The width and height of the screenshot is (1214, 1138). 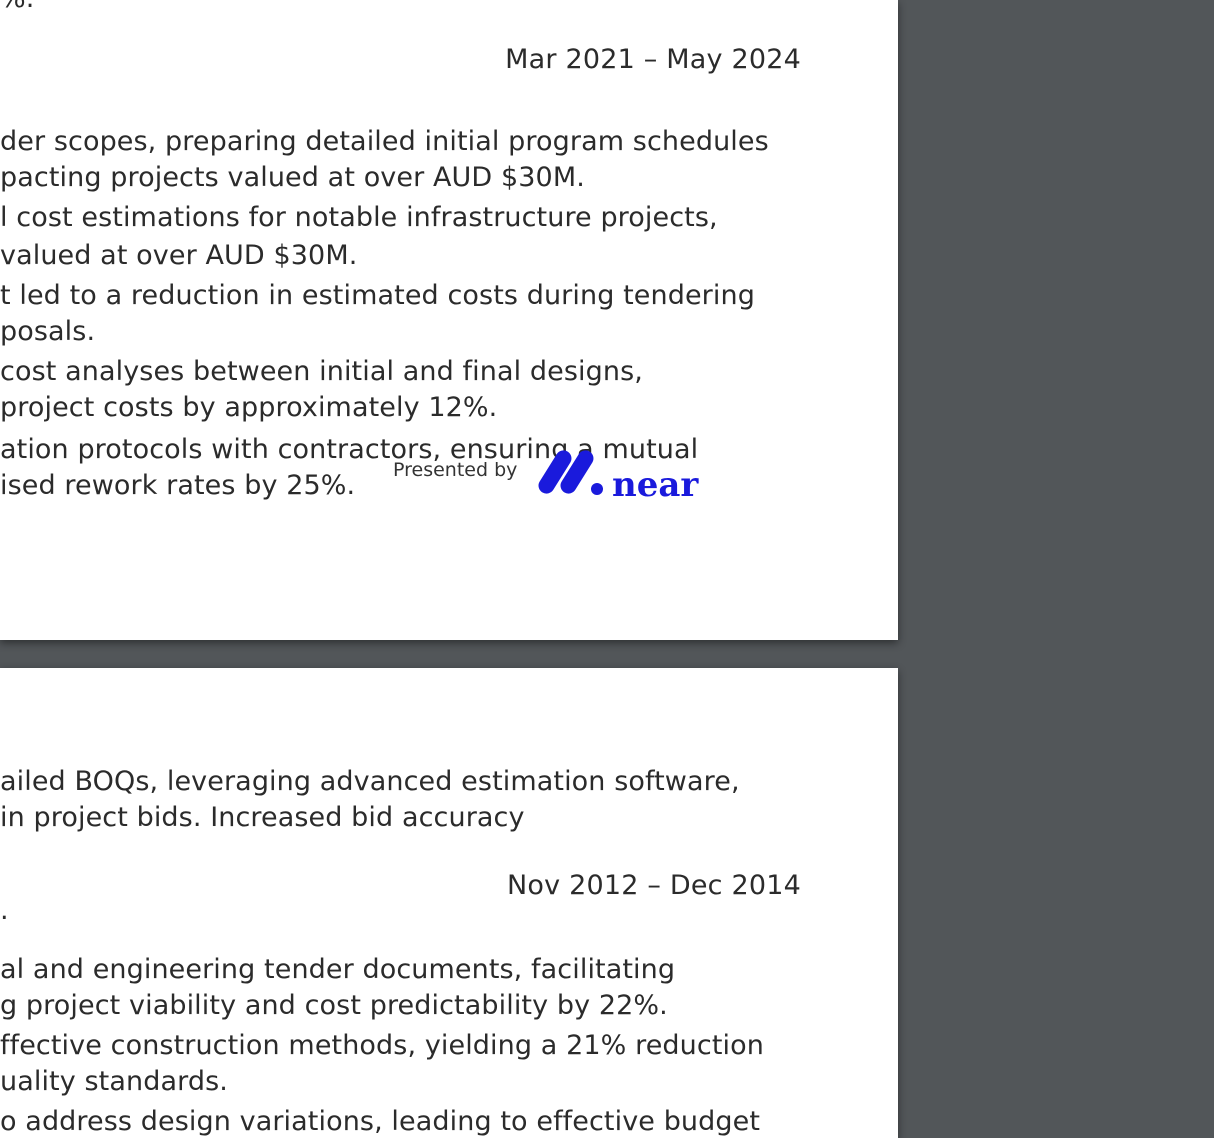 I want to click on bullet-line: valued at over AUD $30M., so click(x=179, y=255).